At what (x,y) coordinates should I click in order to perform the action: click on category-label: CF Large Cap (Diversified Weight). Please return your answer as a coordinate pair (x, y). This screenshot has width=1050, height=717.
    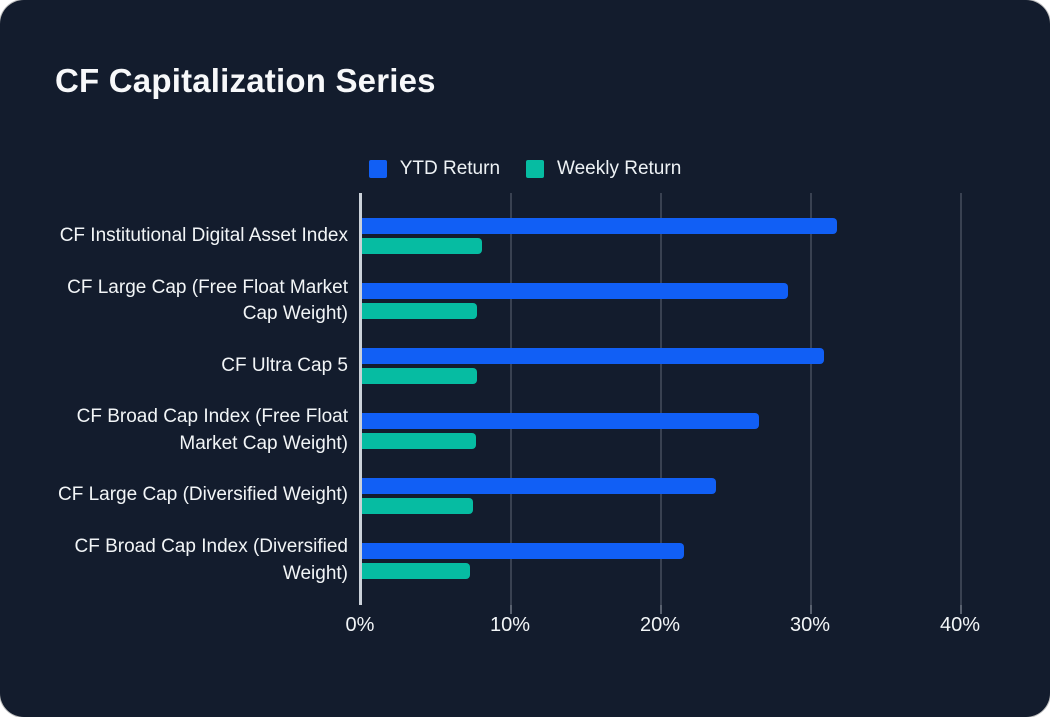
    Looking at the image, I should click on (202, 495).